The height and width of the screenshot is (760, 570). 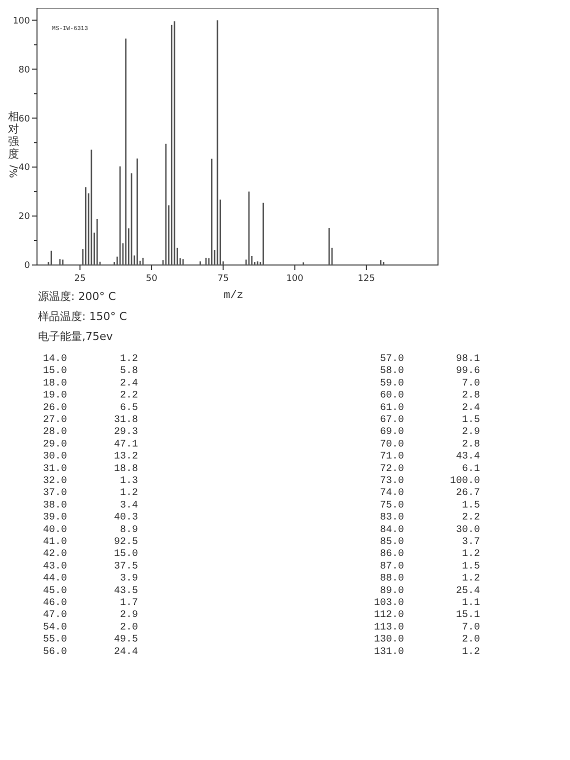 What do you see at coordinates (430, 396) in the screenshot?
I see `text: 60.0 2.8` at bounding box center [430, 396].